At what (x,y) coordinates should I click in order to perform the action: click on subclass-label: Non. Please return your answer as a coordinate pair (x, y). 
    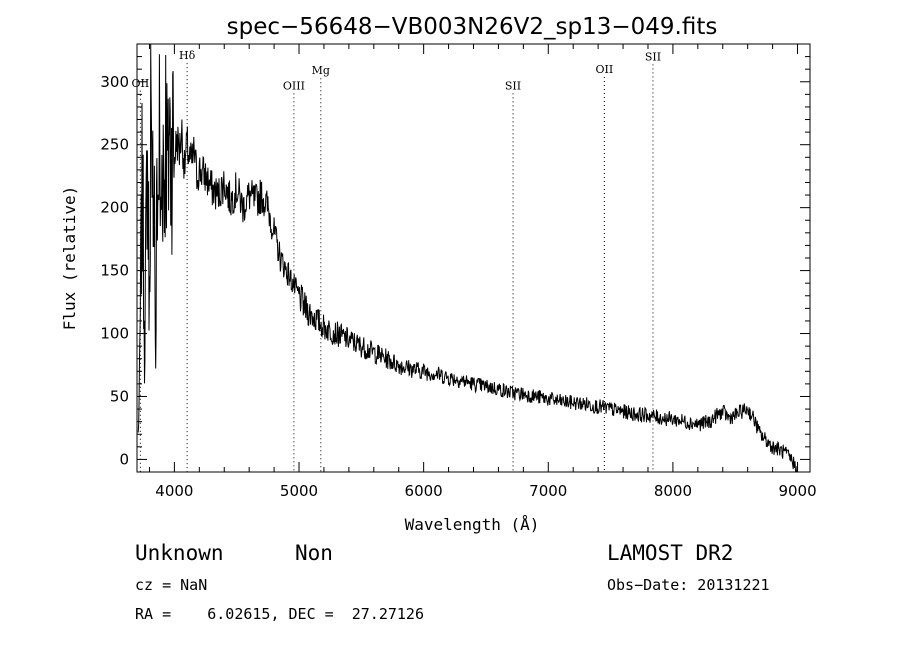
    Looking at the image, I should click on (314, 553).